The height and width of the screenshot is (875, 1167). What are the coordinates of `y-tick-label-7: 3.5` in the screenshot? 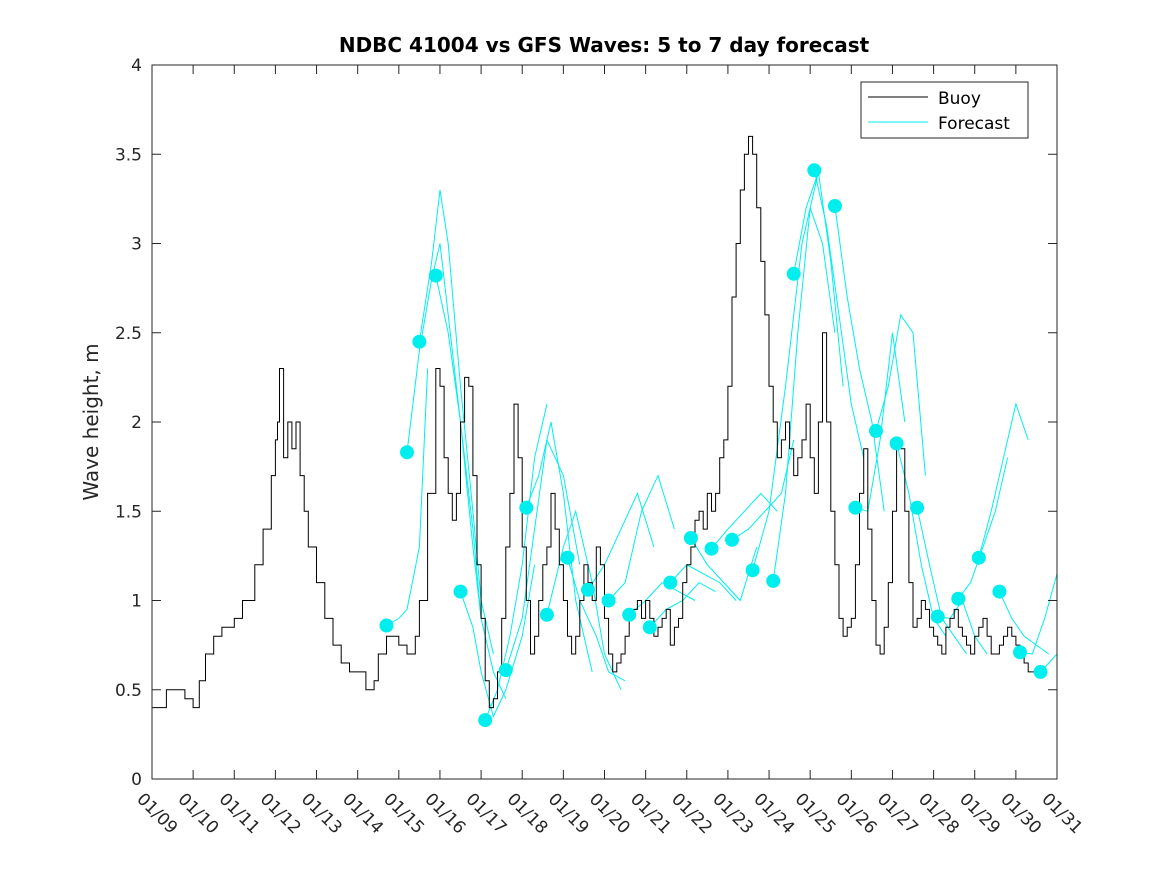 It's located at (128, 155).